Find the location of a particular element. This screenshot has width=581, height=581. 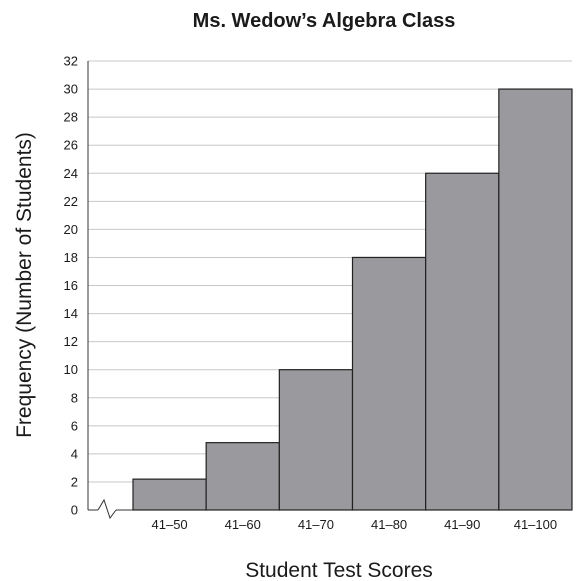

x-tick-label: 41–60 is located at coordinates (243, 524).